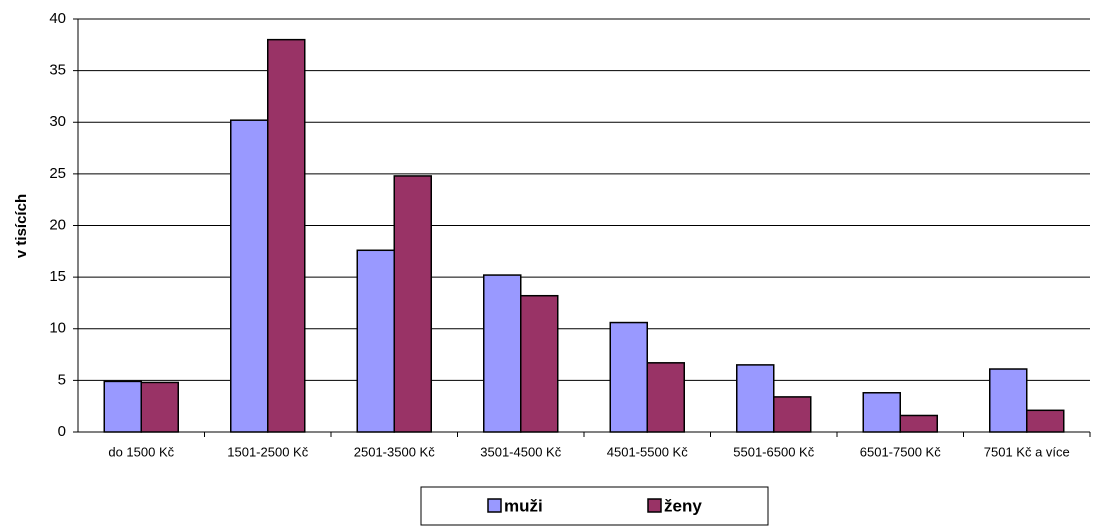  Describe the element at coordinates (62, 379) in the screenshot. I see `y-tick-label: 5` at that location.